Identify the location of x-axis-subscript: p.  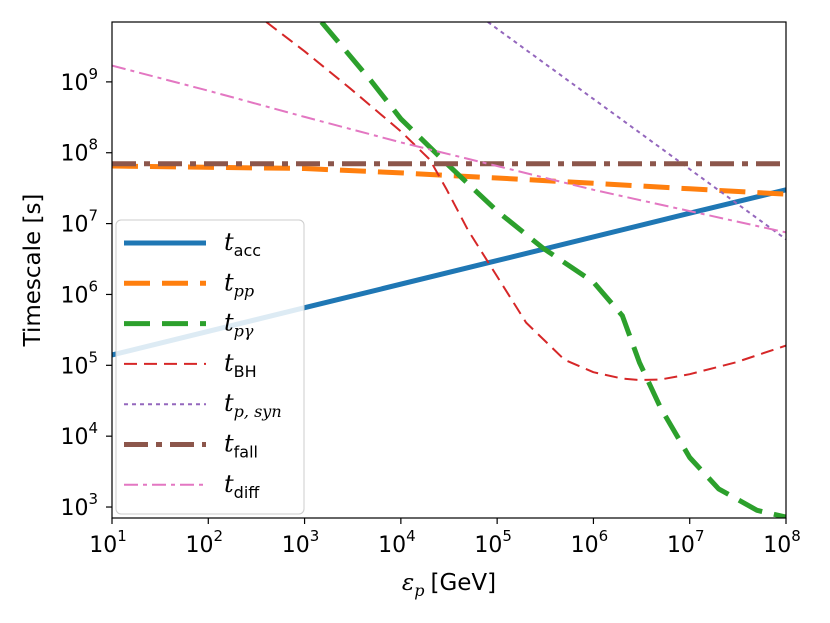
(419, 590).